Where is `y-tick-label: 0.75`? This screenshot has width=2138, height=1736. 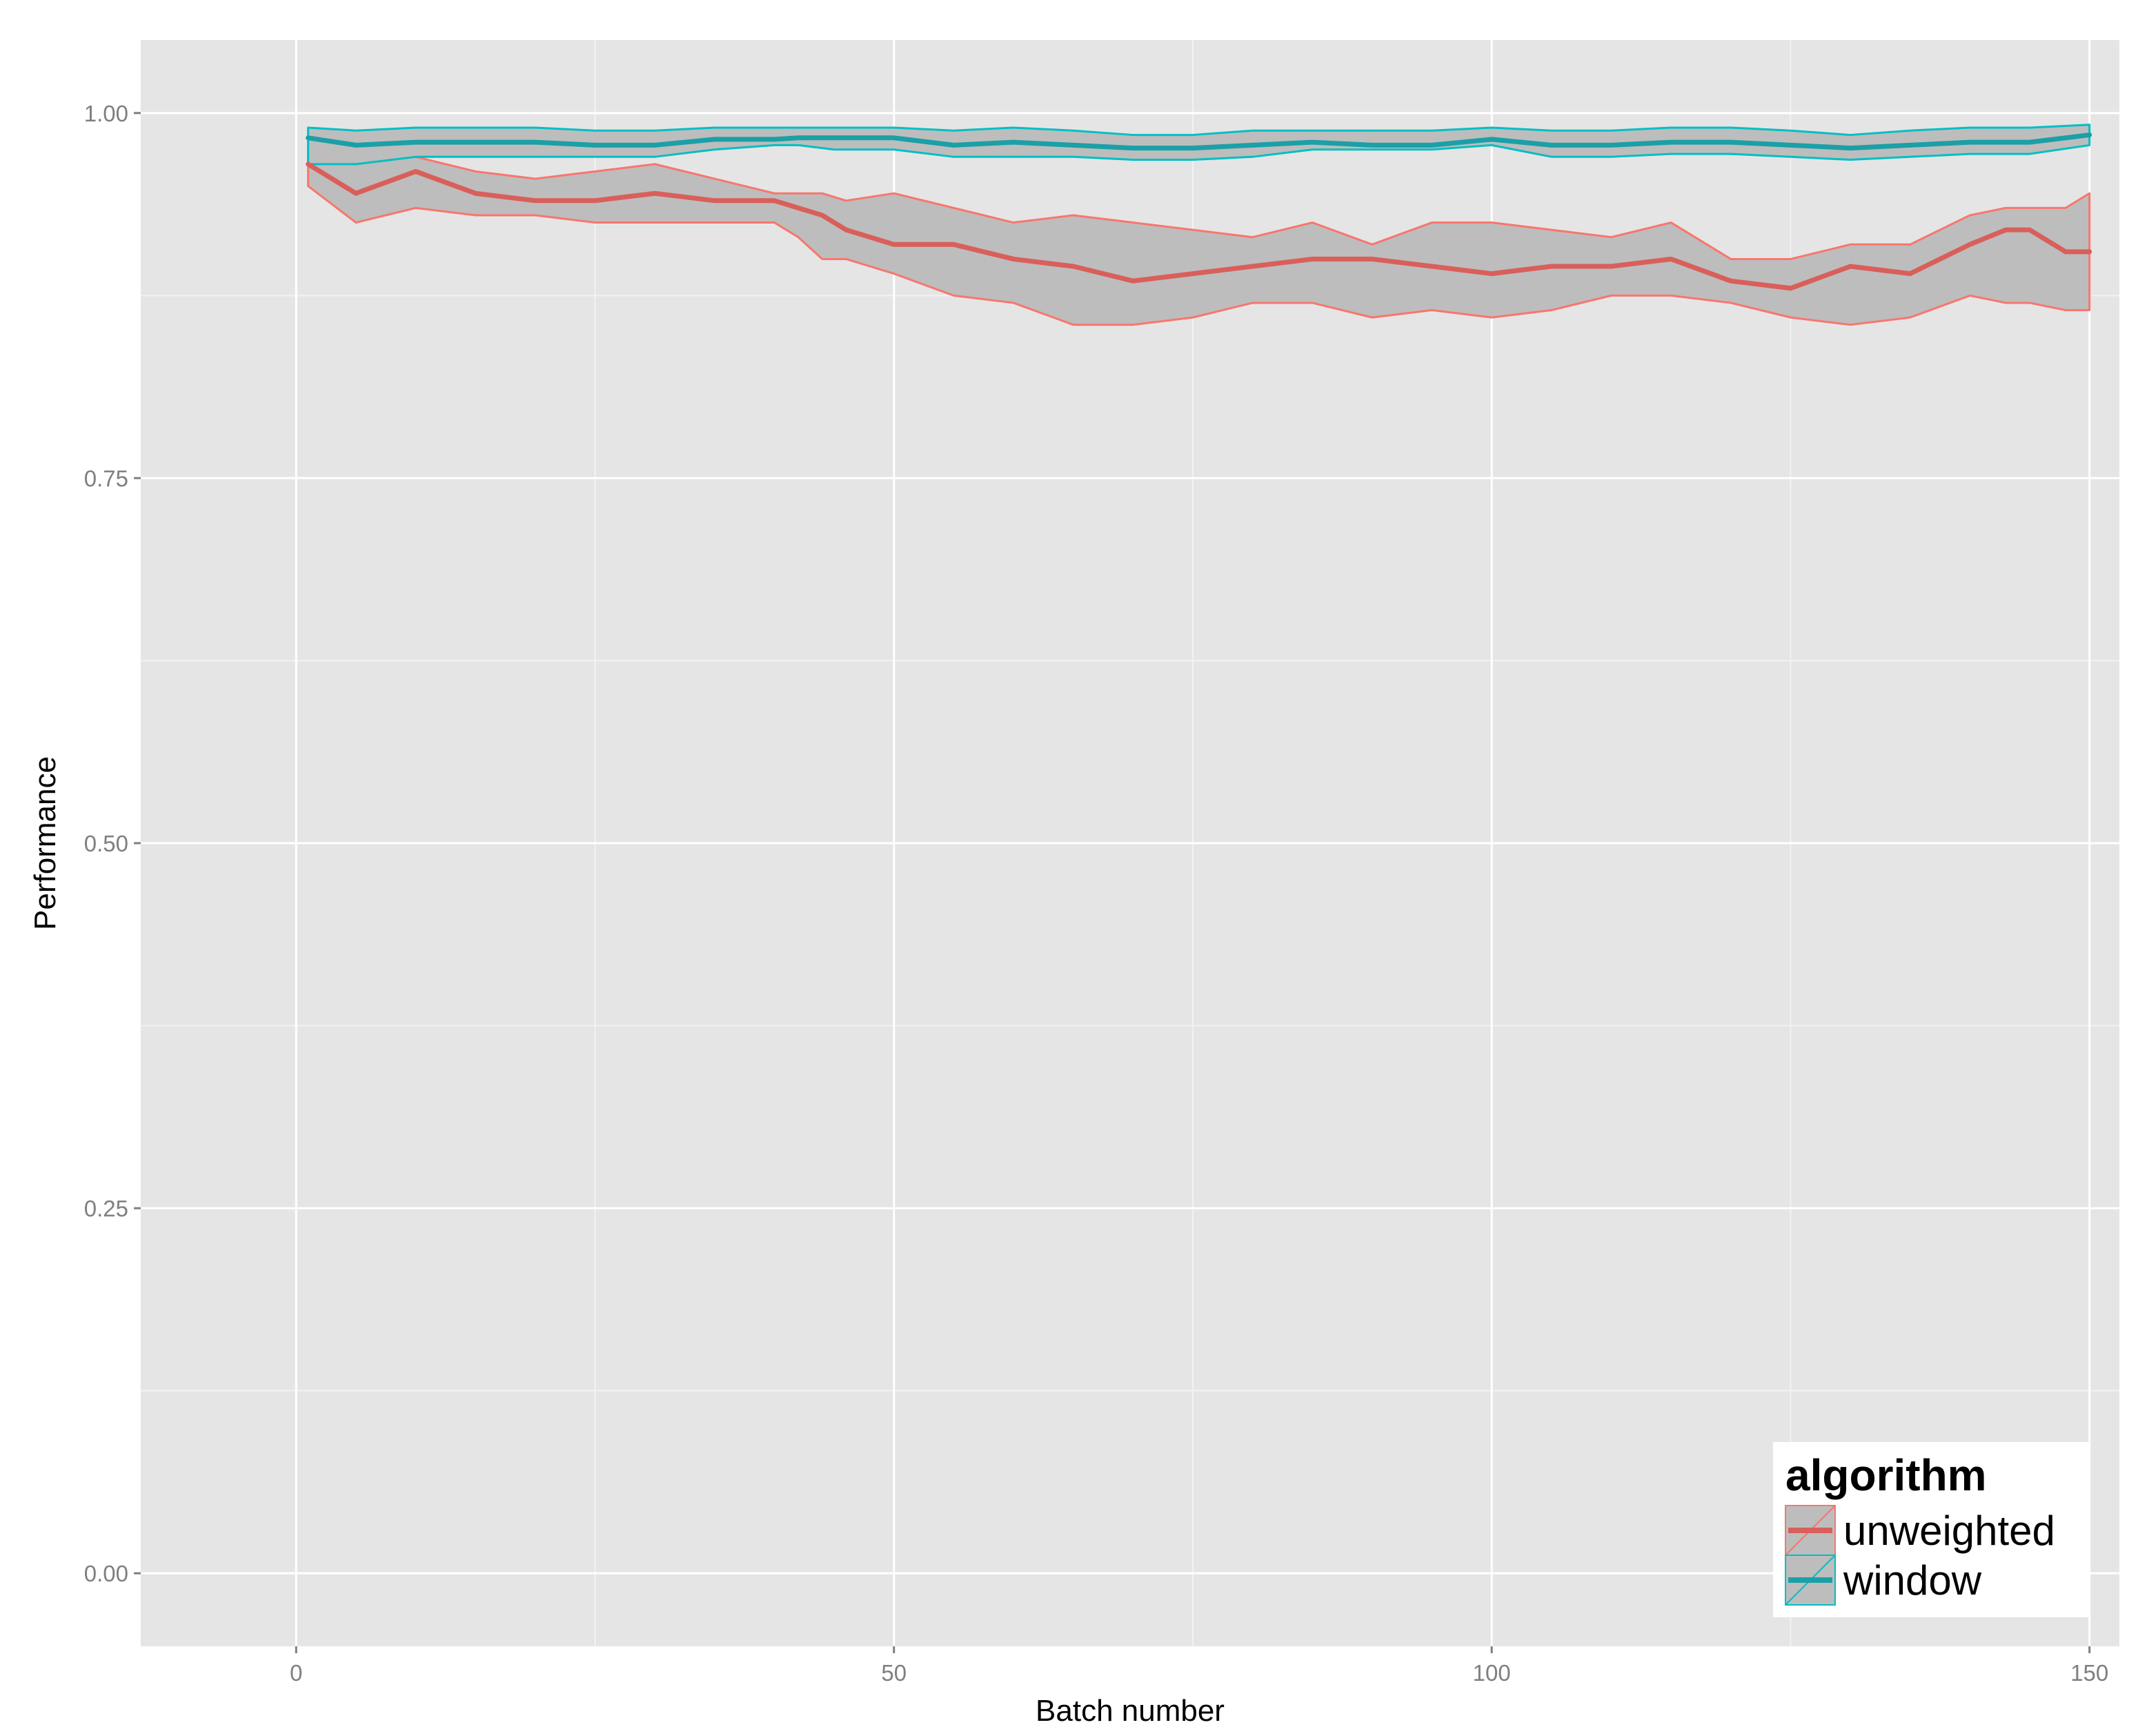 y-tick-label: 0.75 is located at coordinates (106, 478).